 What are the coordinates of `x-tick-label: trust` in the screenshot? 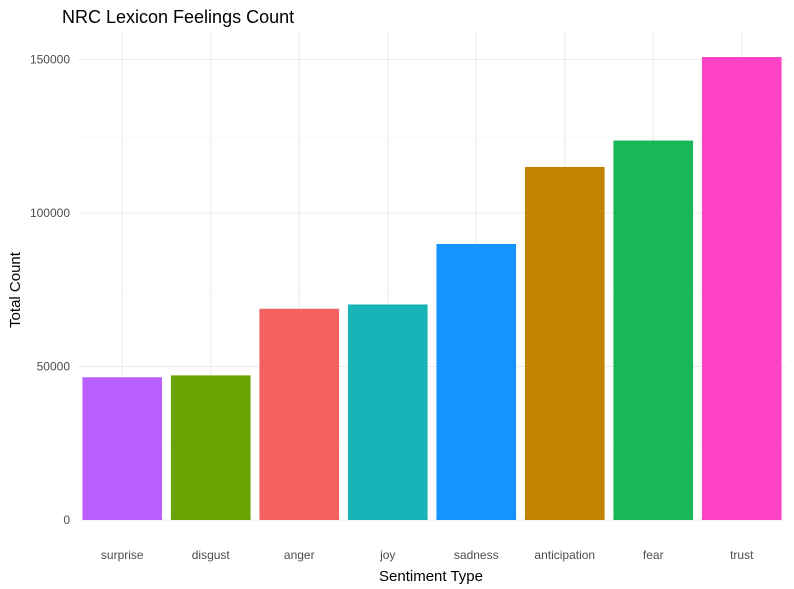 It's located at (742, 555).